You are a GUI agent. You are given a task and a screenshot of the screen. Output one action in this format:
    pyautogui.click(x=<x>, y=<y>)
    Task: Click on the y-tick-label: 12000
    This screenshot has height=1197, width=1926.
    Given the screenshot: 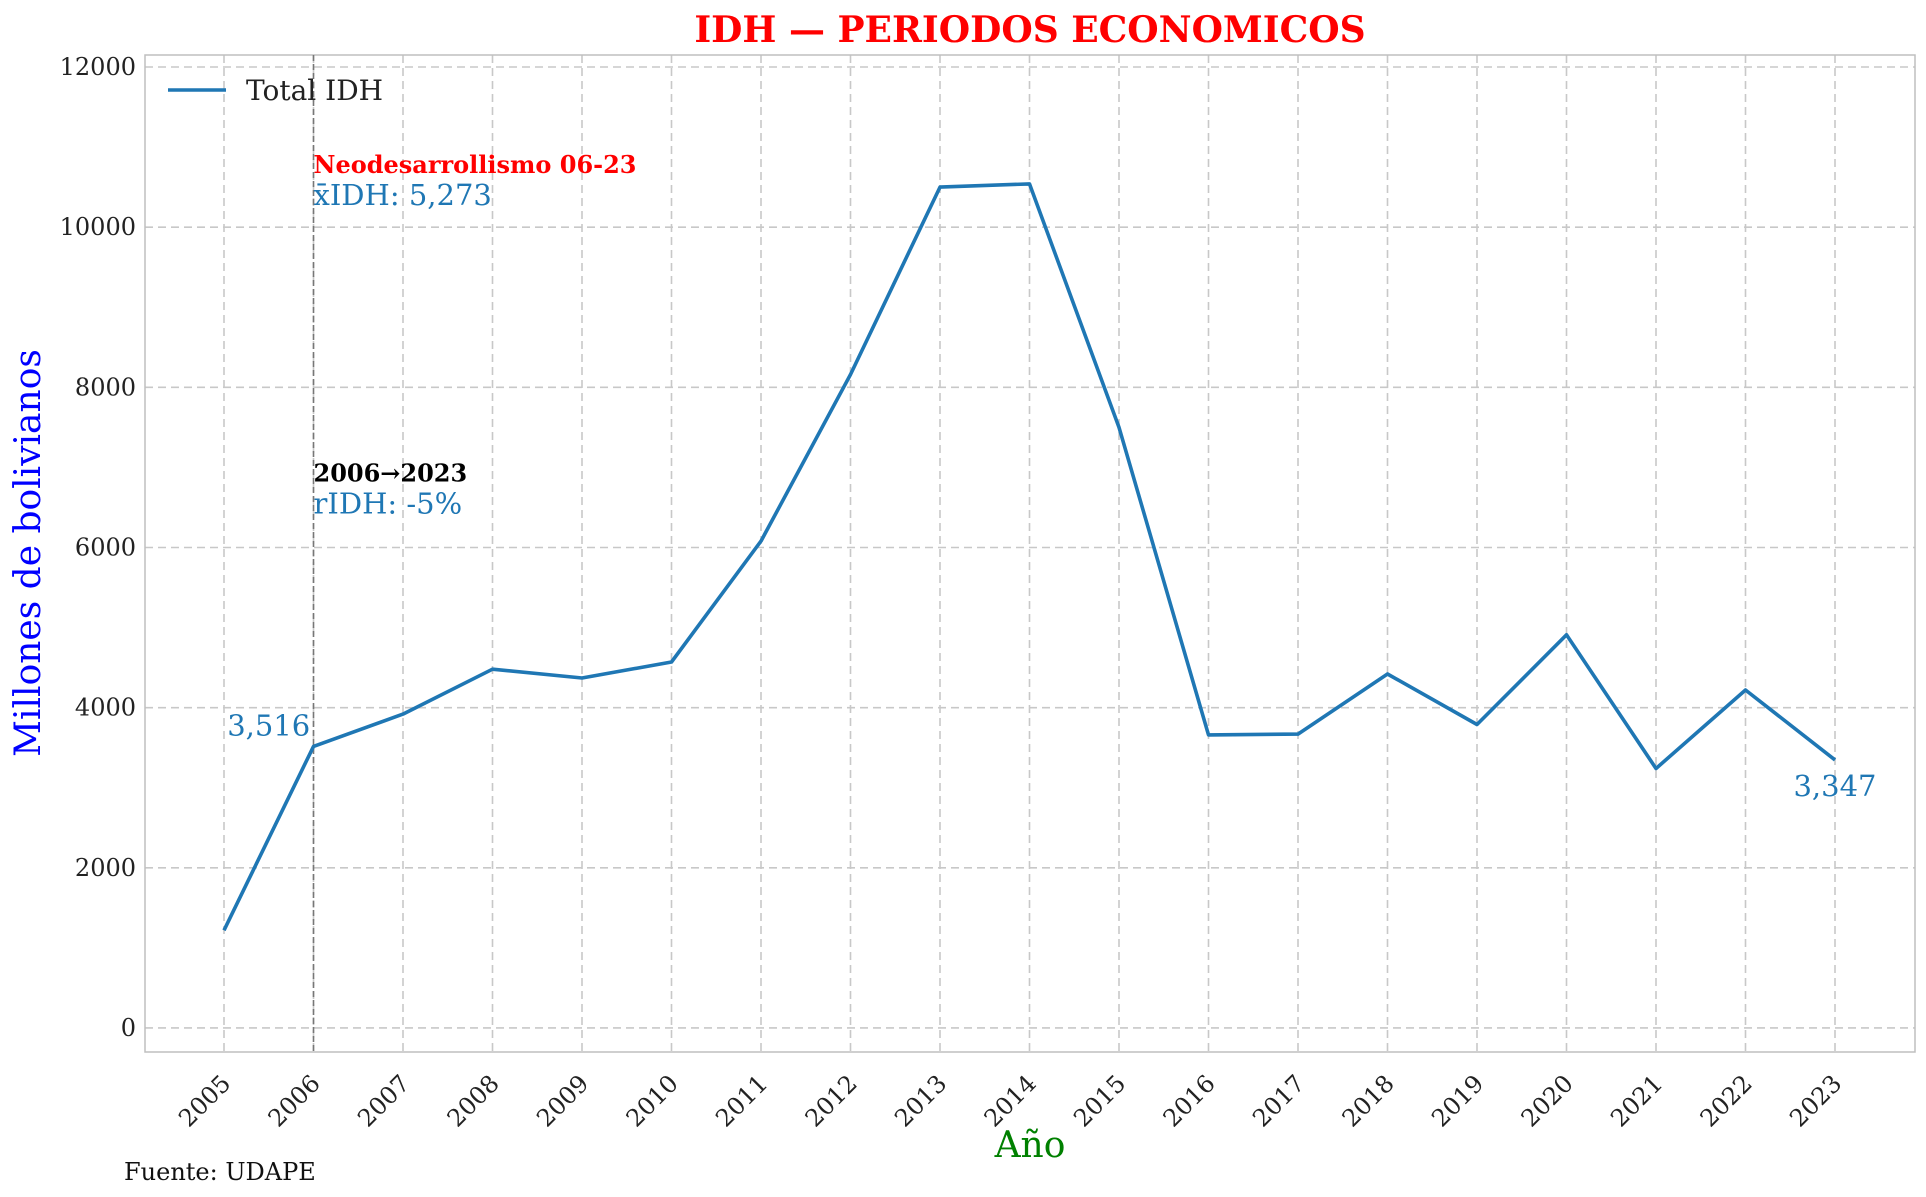 What is the action you would take?
    pyautogui.click(x=98, y=67)
    